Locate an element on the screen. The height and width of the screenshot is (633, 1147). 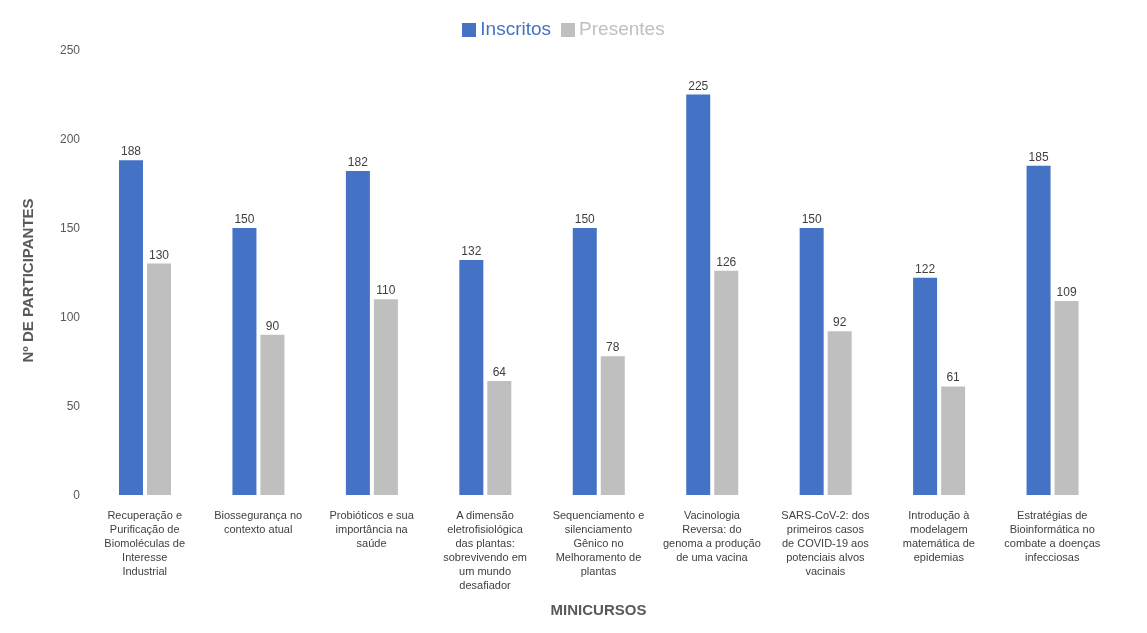
data-label: 109 is located at coordinates (1066, 291).